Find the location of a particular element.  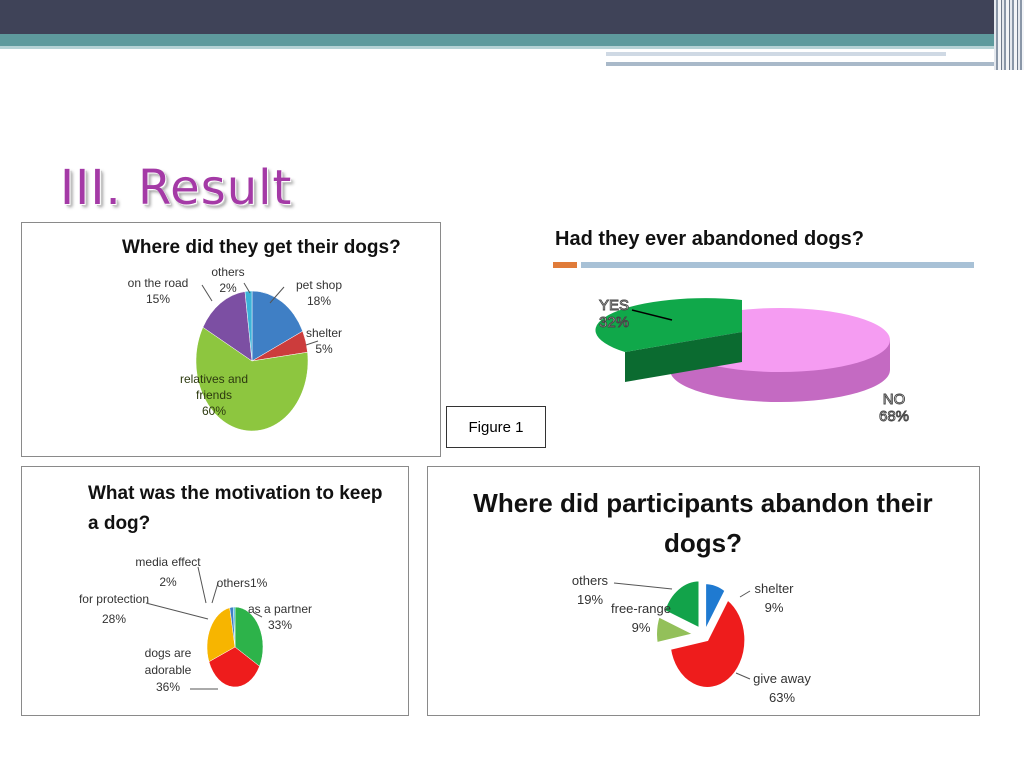

pie-slice-give-away is located at coordinates (707, 643).